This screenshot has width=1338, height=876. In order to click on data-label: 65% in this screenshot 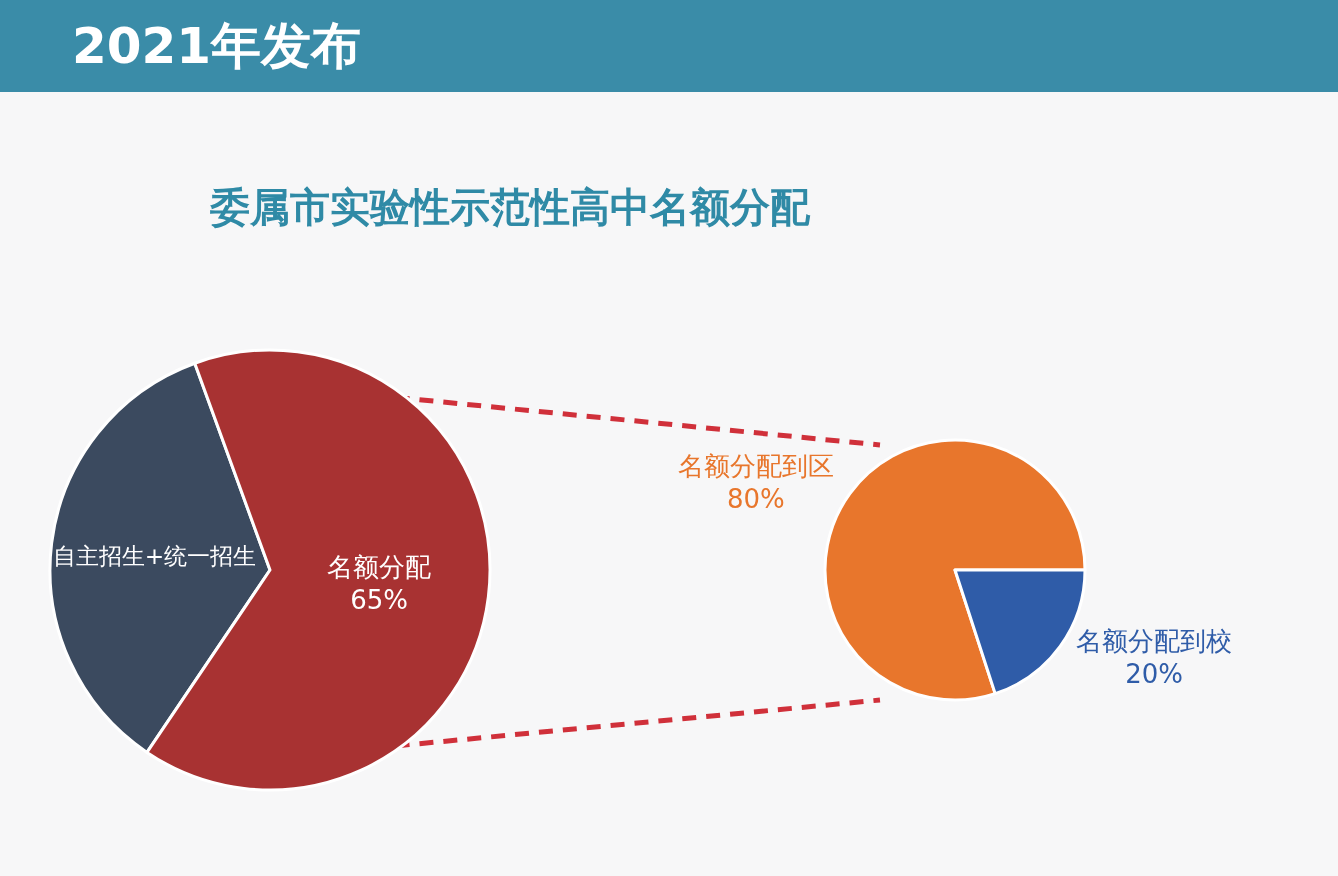, I will do `click(379, 600)`.